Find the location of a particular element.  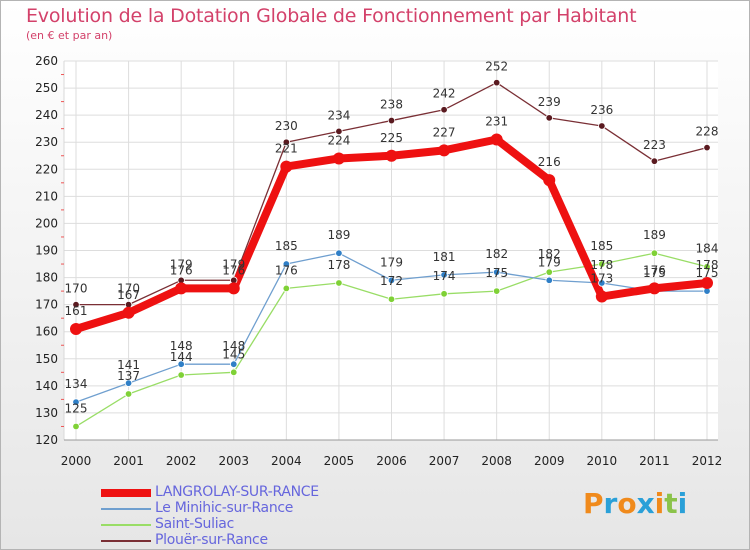

y-tick-label: 240 is located at coordinates (46, 115).